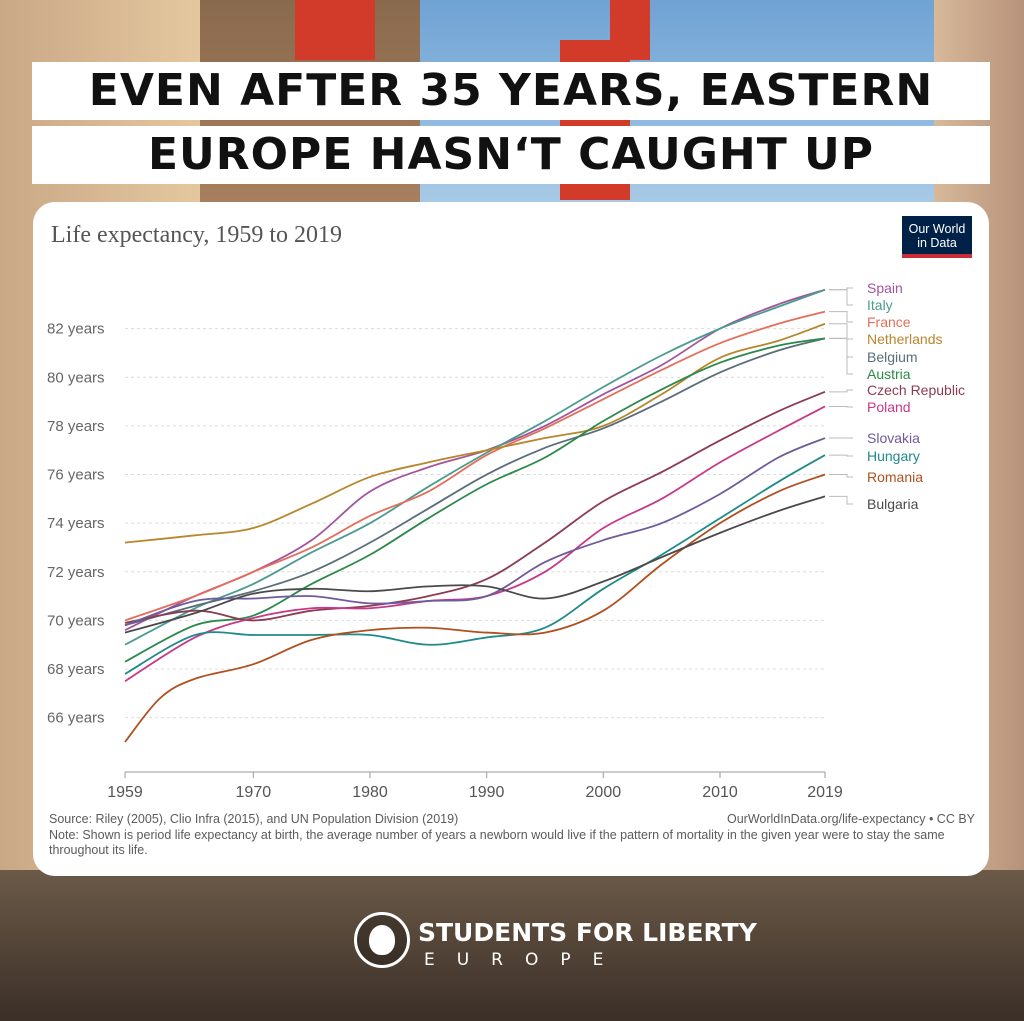  What do you see at coordinates (76, 377) in the screenshot?
I see `y-tick-label: 80 years` at bounding box center [76, 377].